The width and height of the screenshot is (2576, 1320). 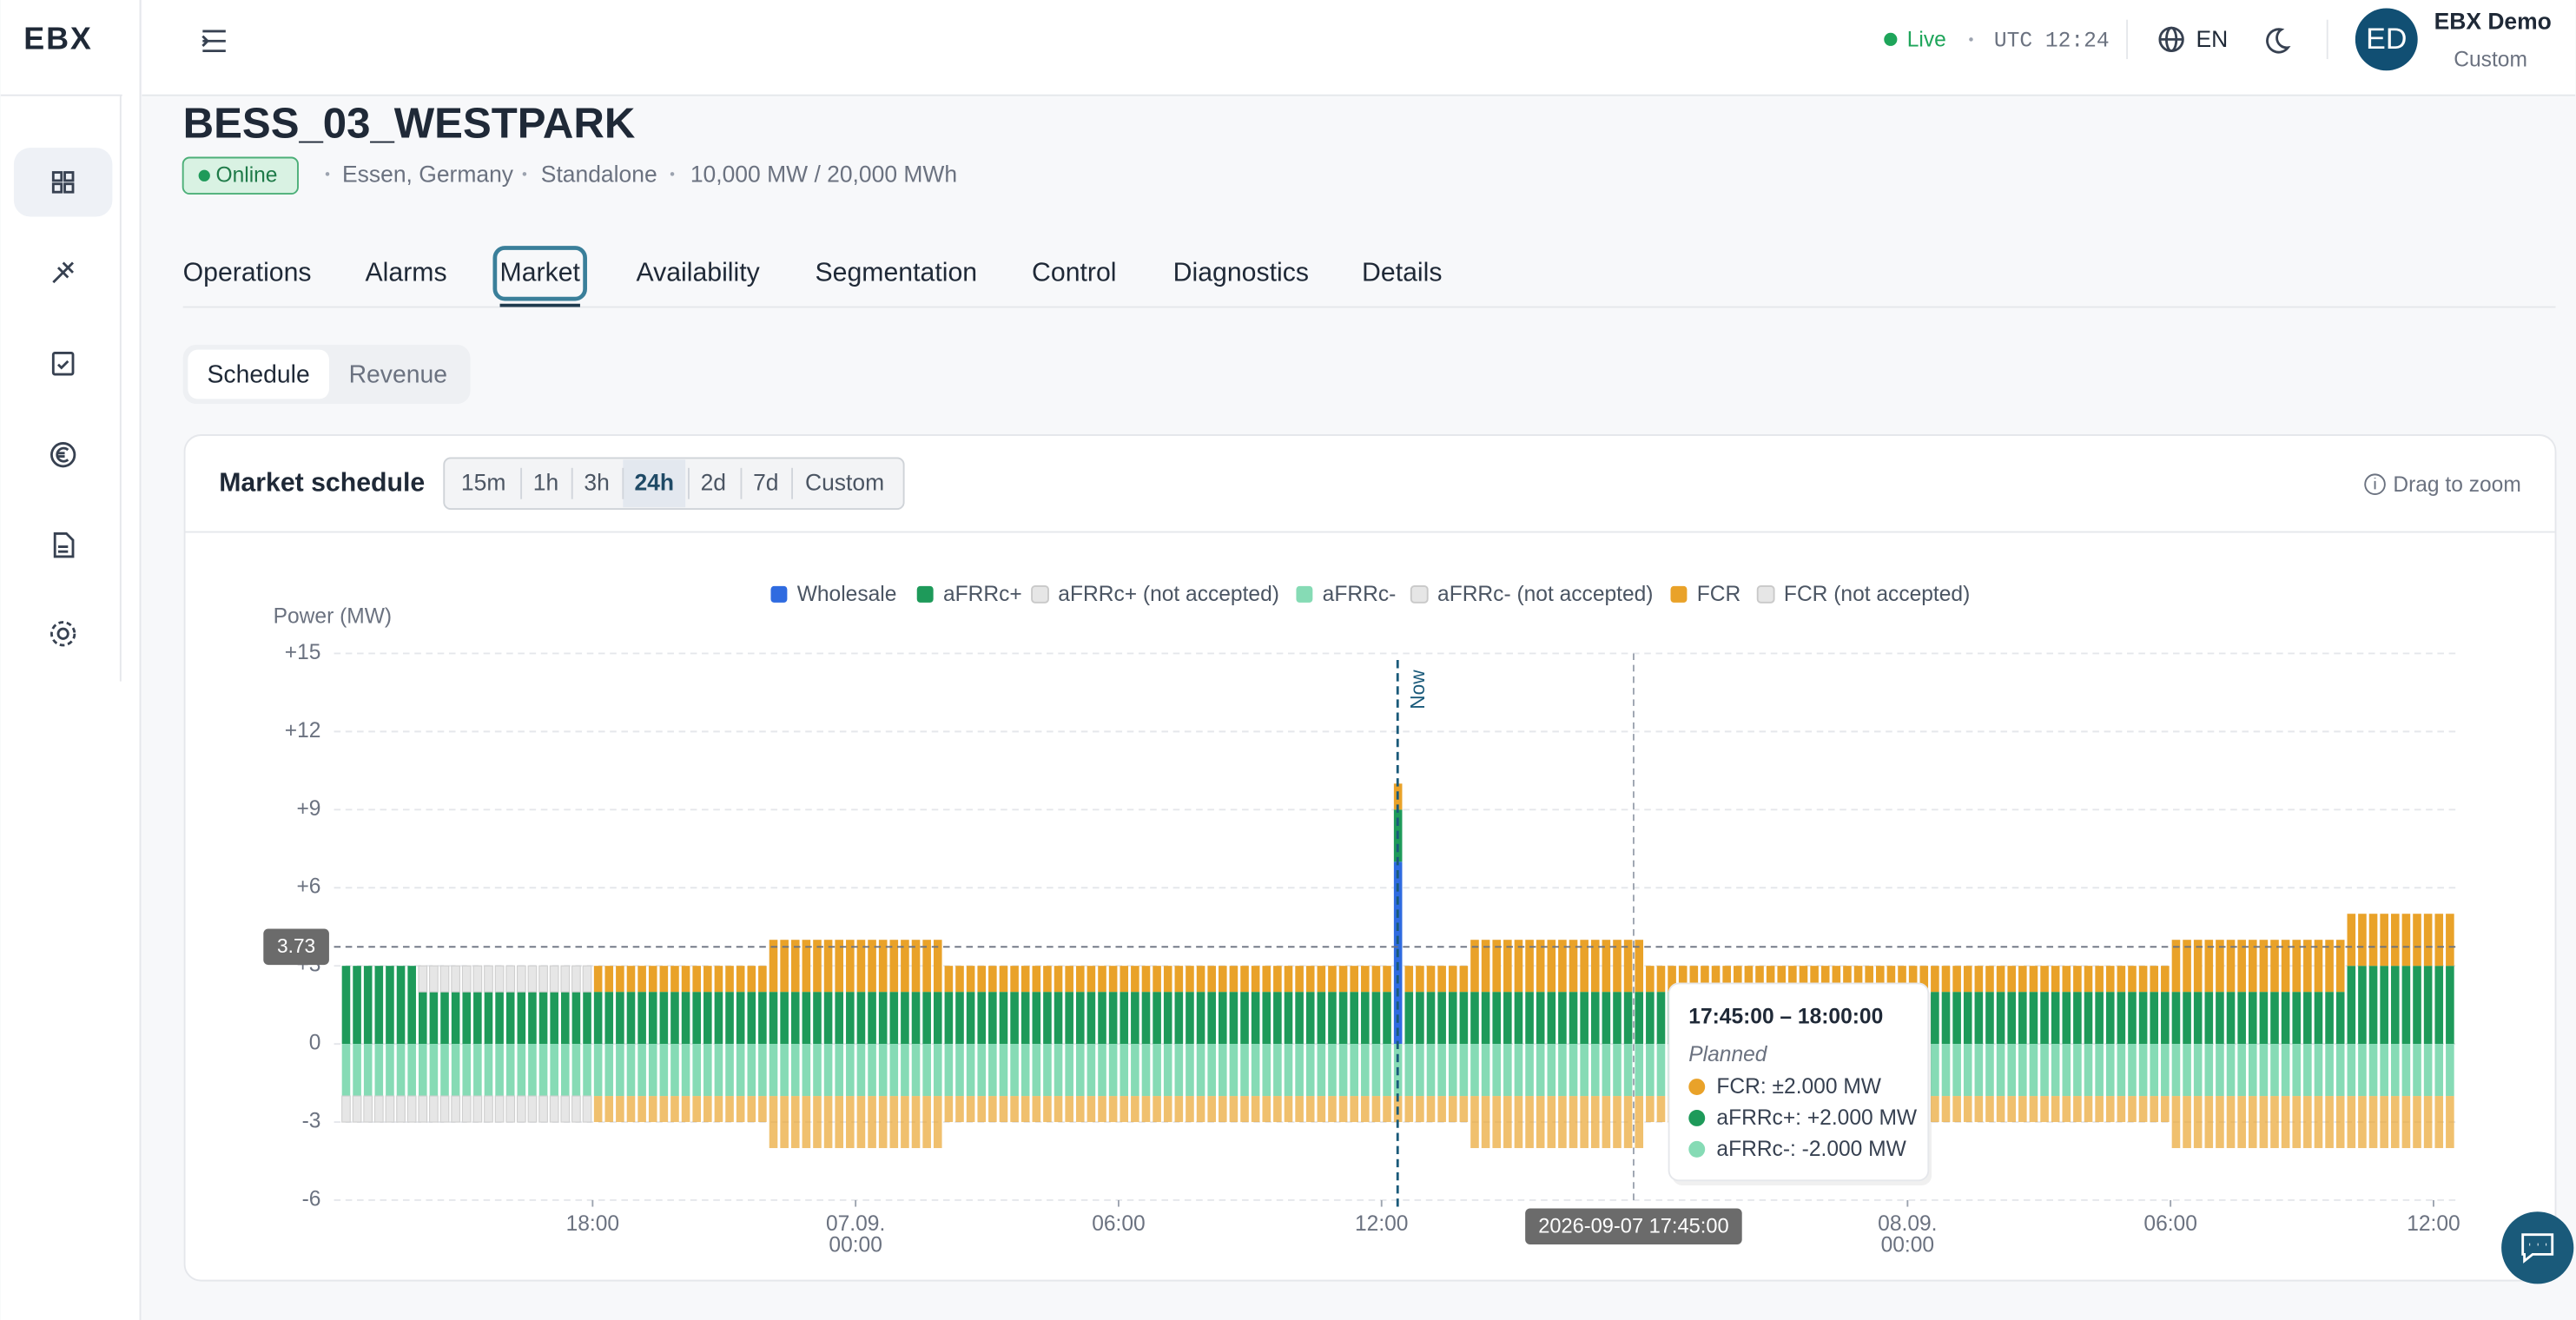 What do you see at coordinates (204, 175) in the screenshot?
I see `badge-dot` at bounding box center [204, 175].